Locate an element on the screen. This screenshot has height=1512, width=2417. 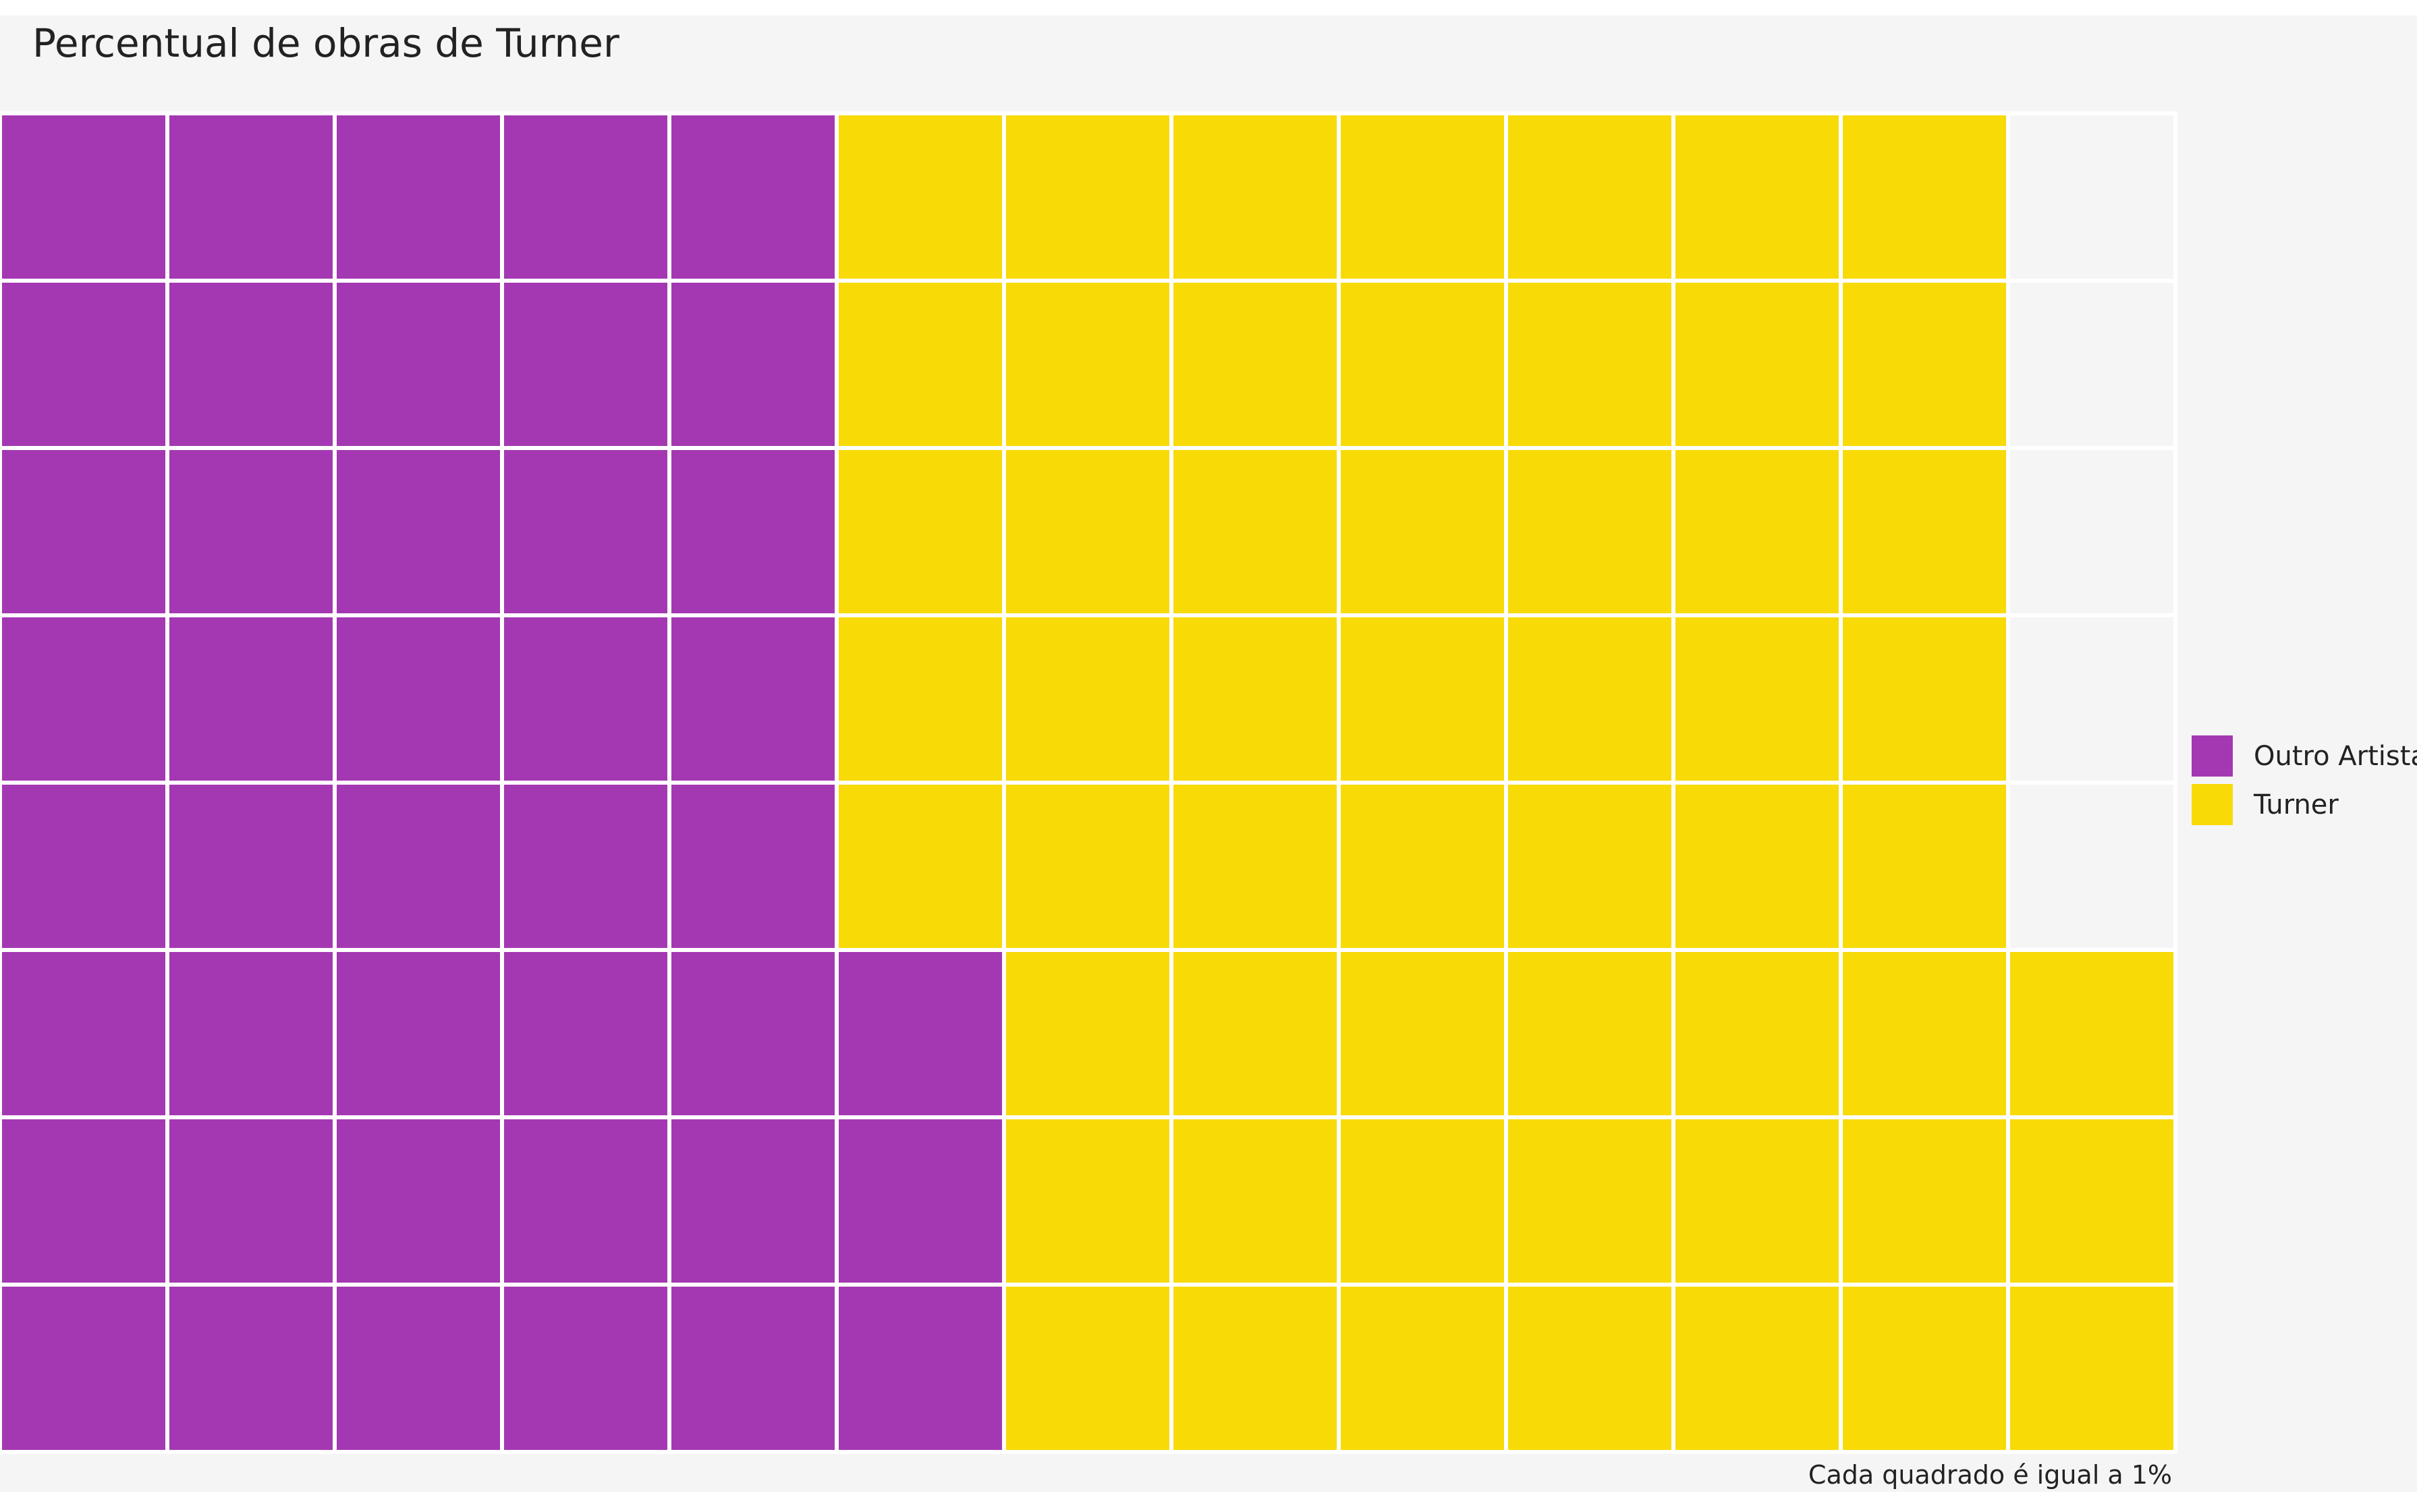
legend-swatch-turner is located at coordinates (2212, 804).